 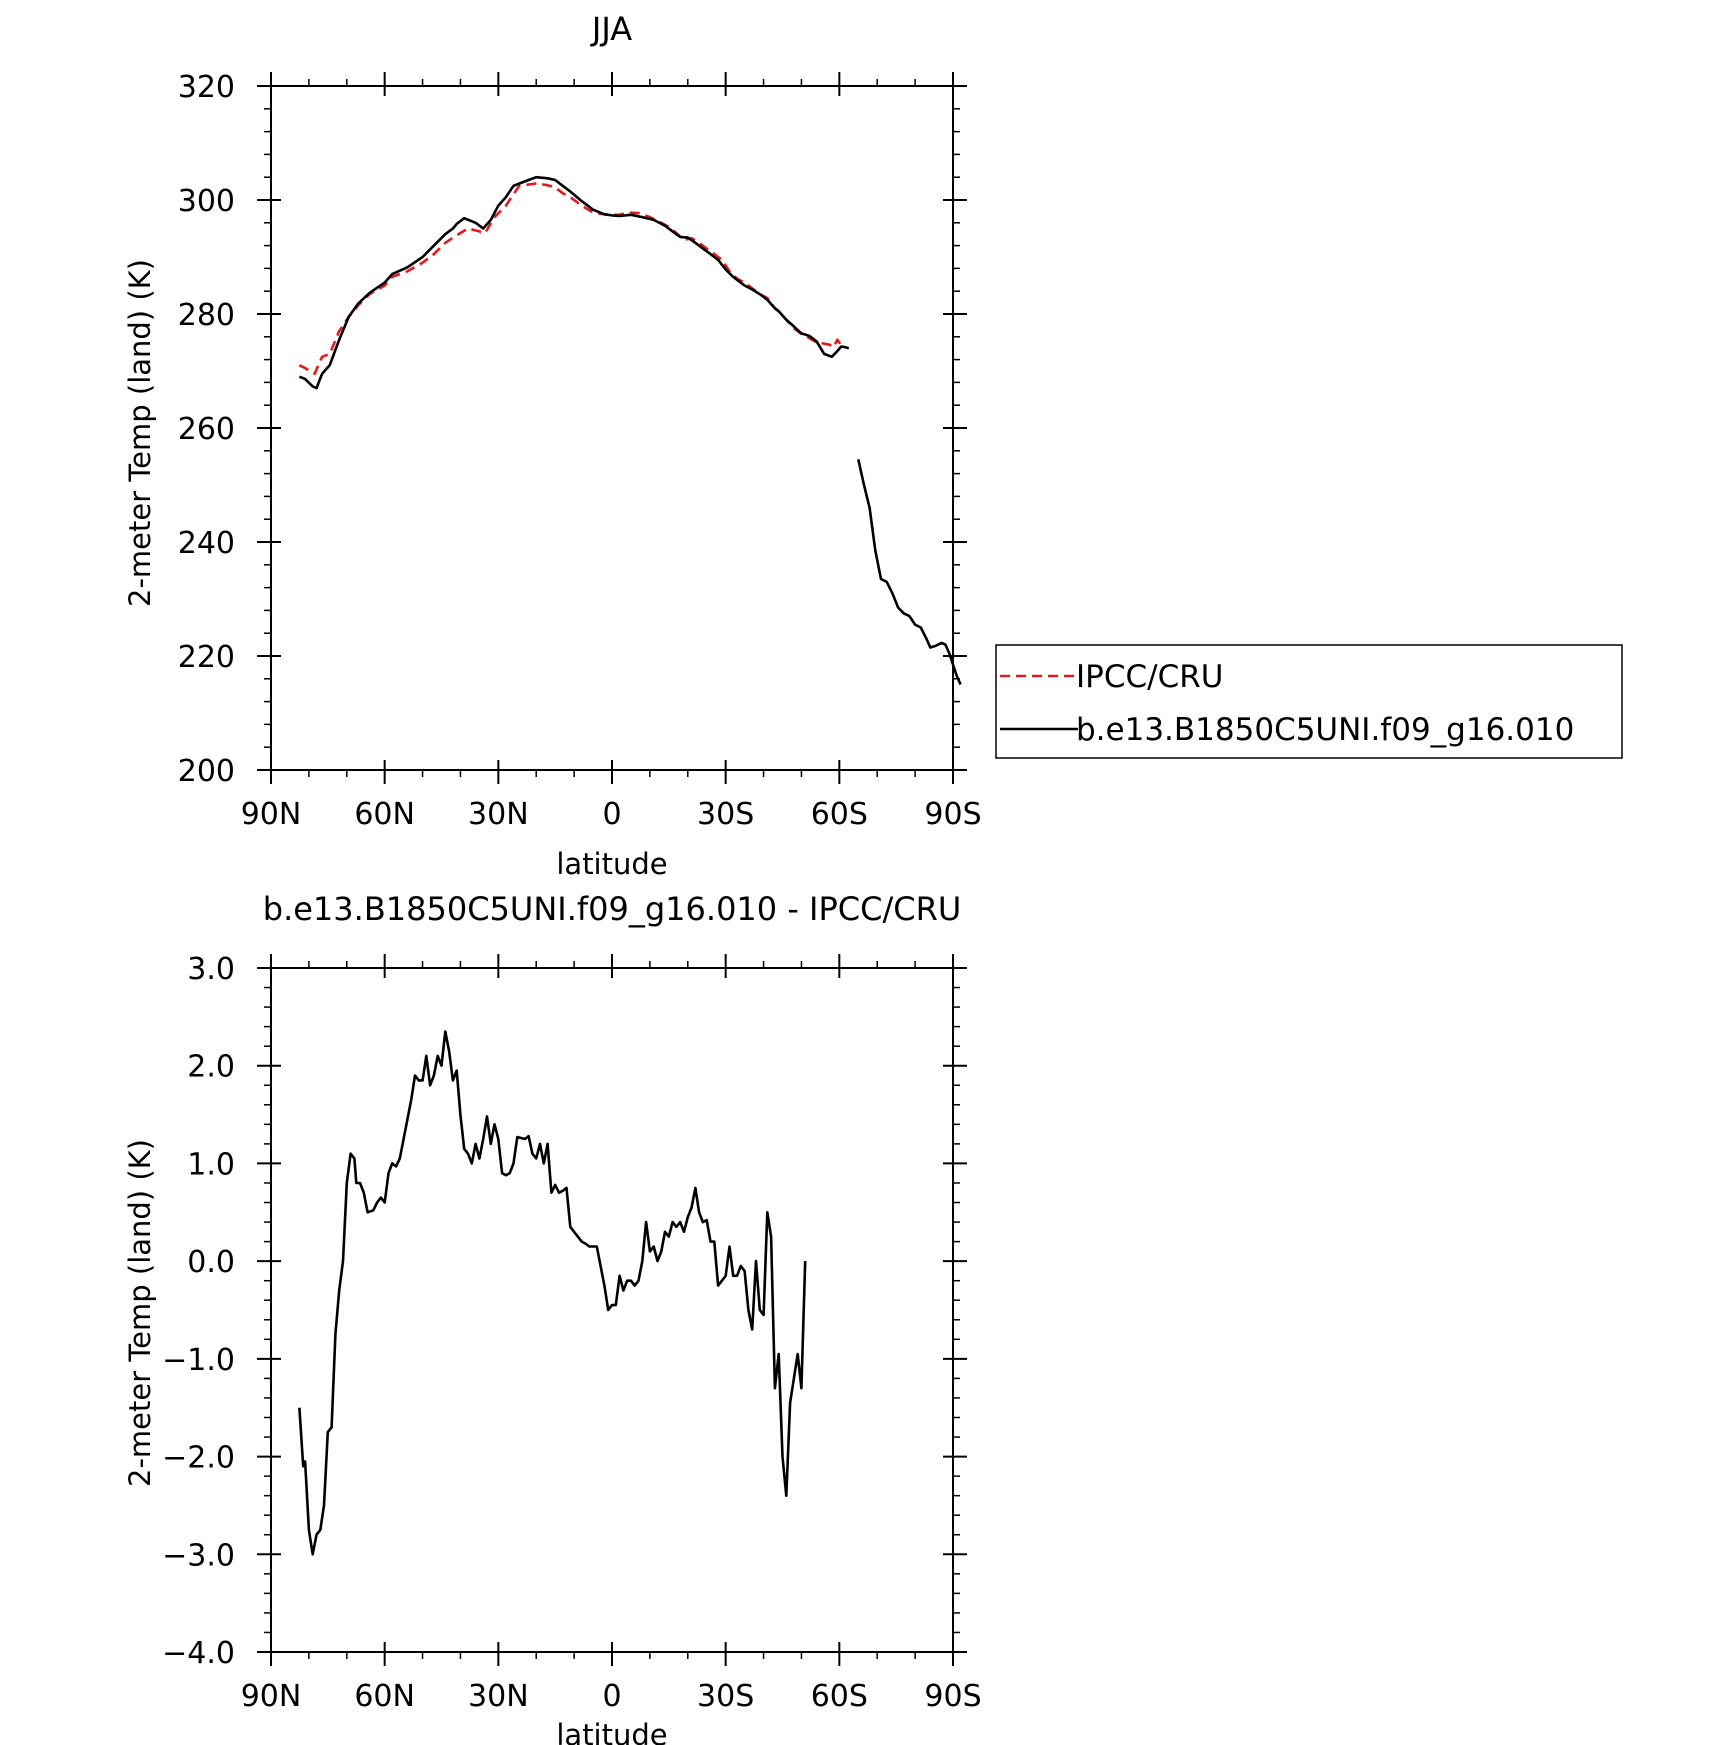 I want to click on top-y-axis-label: 2-meter Temp (land) (K), so click(x=140, y=433).